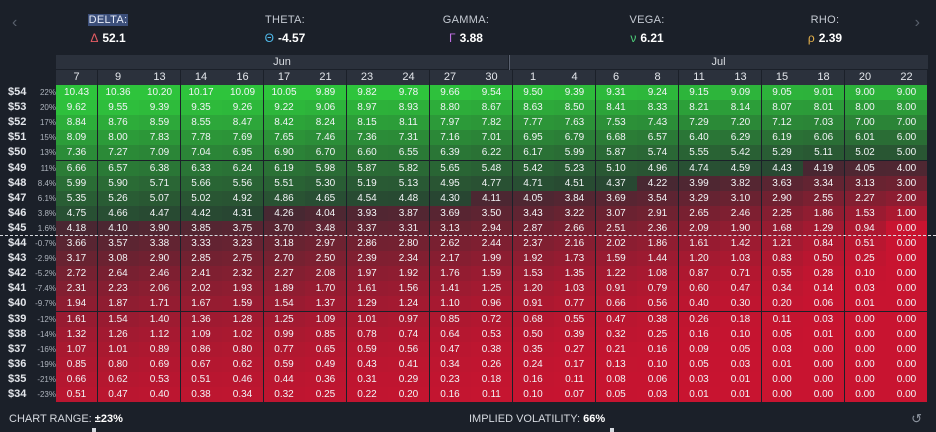  What do you see at coordinates (823, 92) in the screenshot?
I see `value-cell: 9.01` at bounding box center [823, 92].